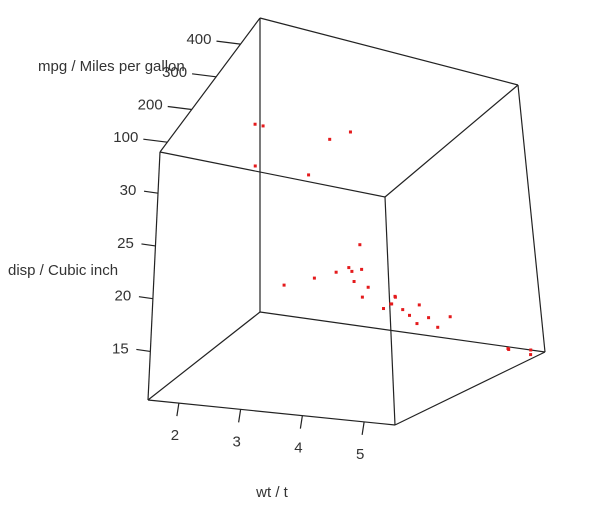  What do you see at coordinates (360, 454) in the screenshot?
I see `x-tick-label: 5` at bounding box center [360, 454].